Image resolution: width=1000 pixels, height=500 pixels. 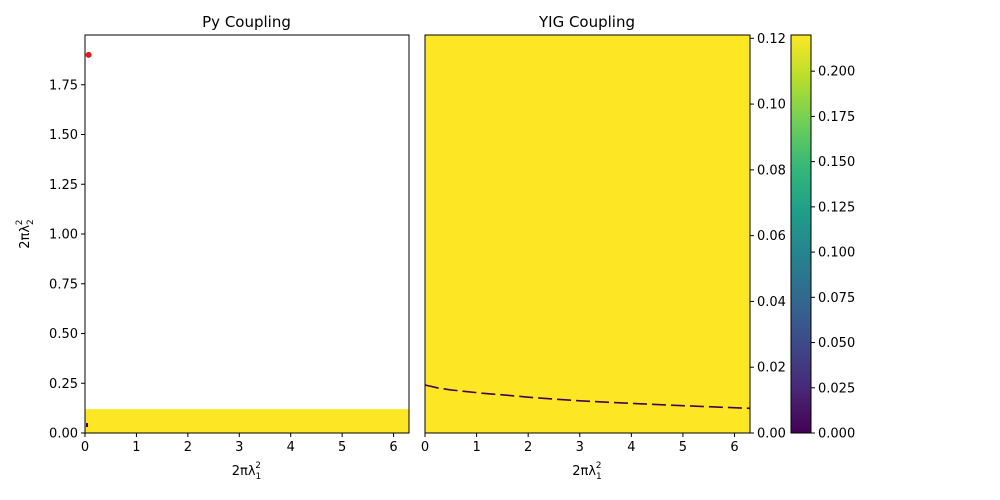 I want to click on yig-x-ticks: 0 1 2 3 4 5 6, so click(x=580, y=444).